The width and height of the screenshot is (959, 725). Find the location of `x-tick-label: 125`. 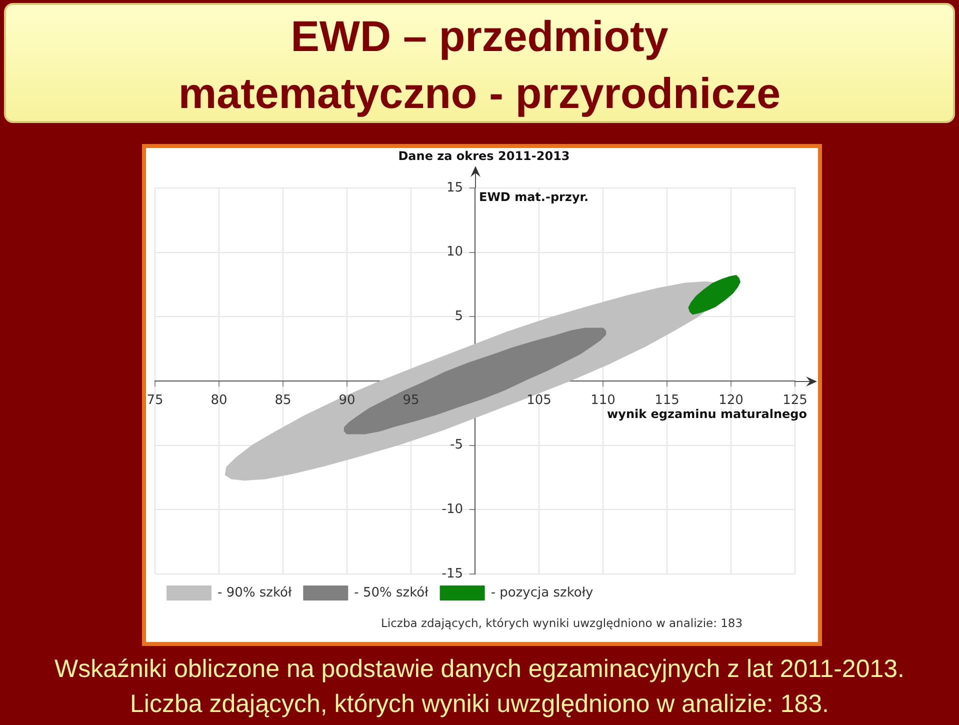

x-tick-label: 125 is located at coordinates (795, 400).